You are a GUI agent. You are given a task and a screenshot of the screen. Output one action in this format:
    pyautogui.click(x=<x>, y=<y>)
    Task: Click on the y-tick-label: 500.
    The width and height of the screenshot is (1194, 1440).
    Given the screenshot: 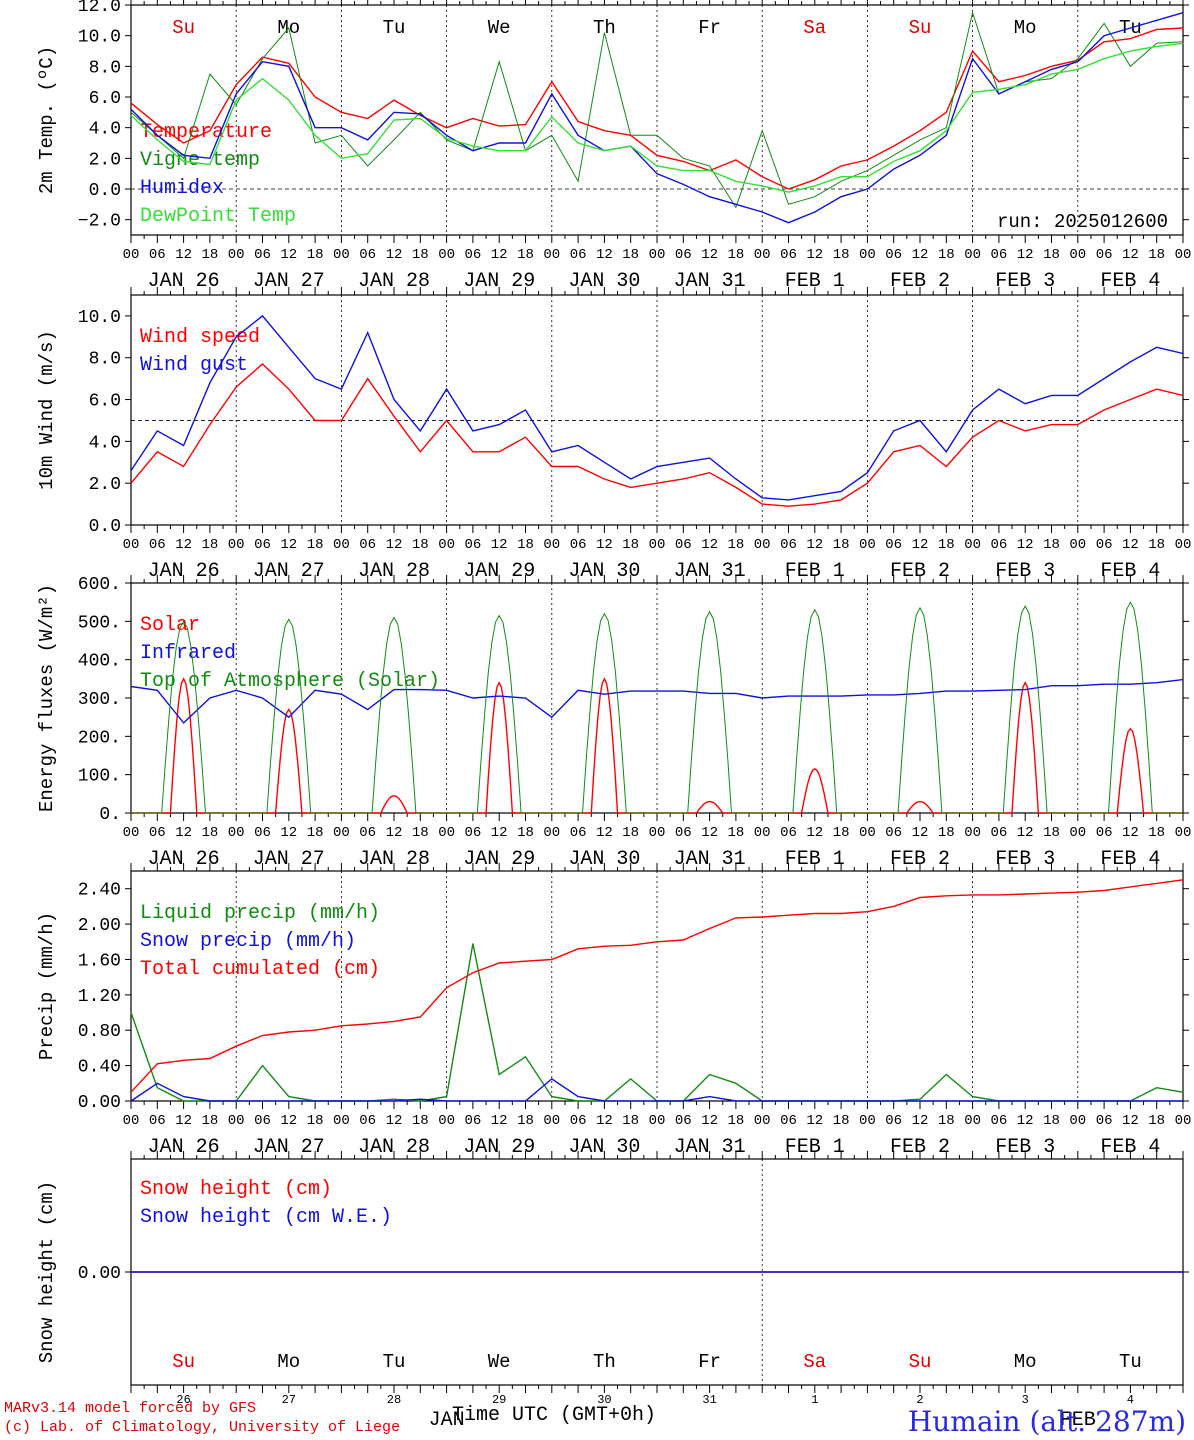 What is the action you would take?
    pyautogui.click(x=99, y=623)
    